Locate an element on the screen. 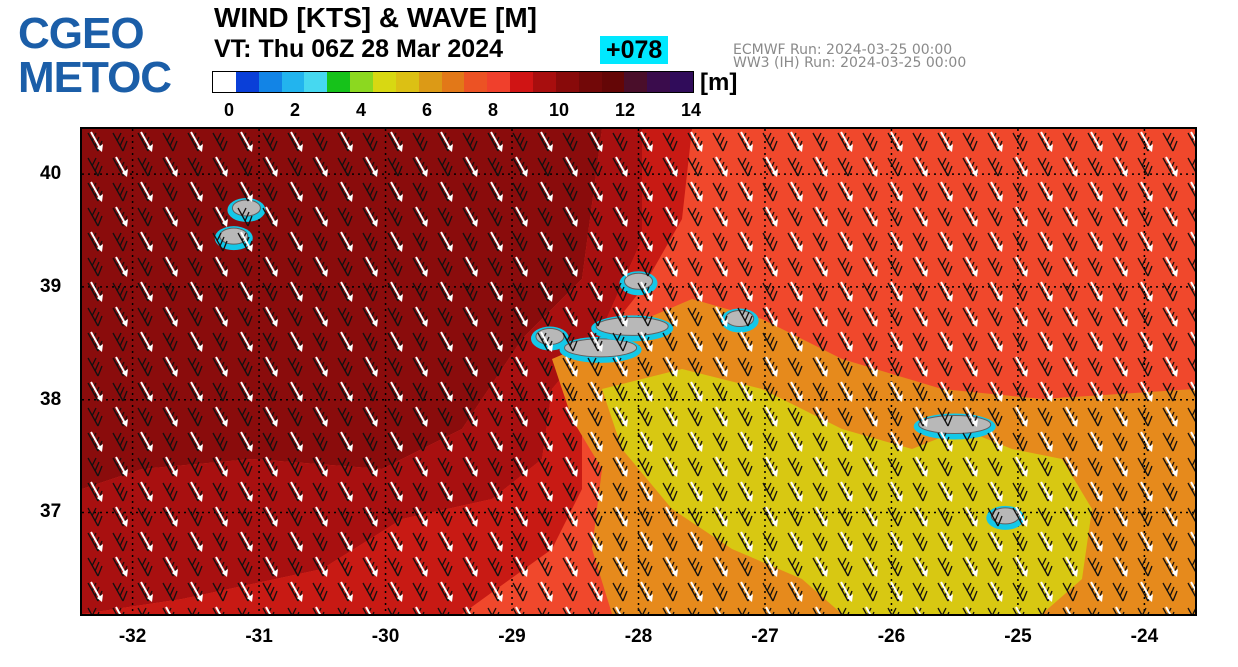  valid-time: VT: Thu 06Z 28 Mar 2024 is located at coordinates (359, 49).